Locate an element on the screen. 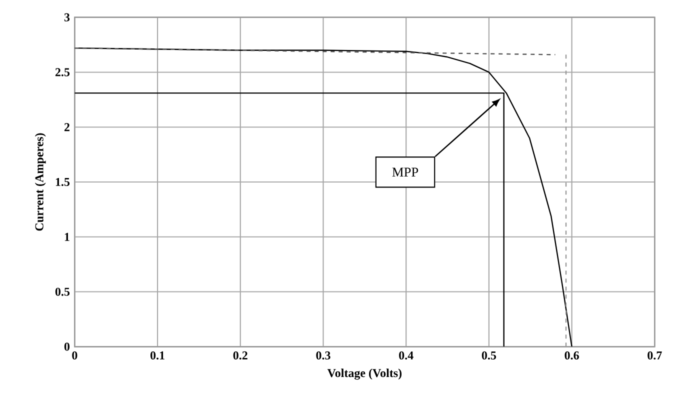 The image size is (677, 412). x-axis-title: Voltage (Volts) is located at coordinates (364, 374).